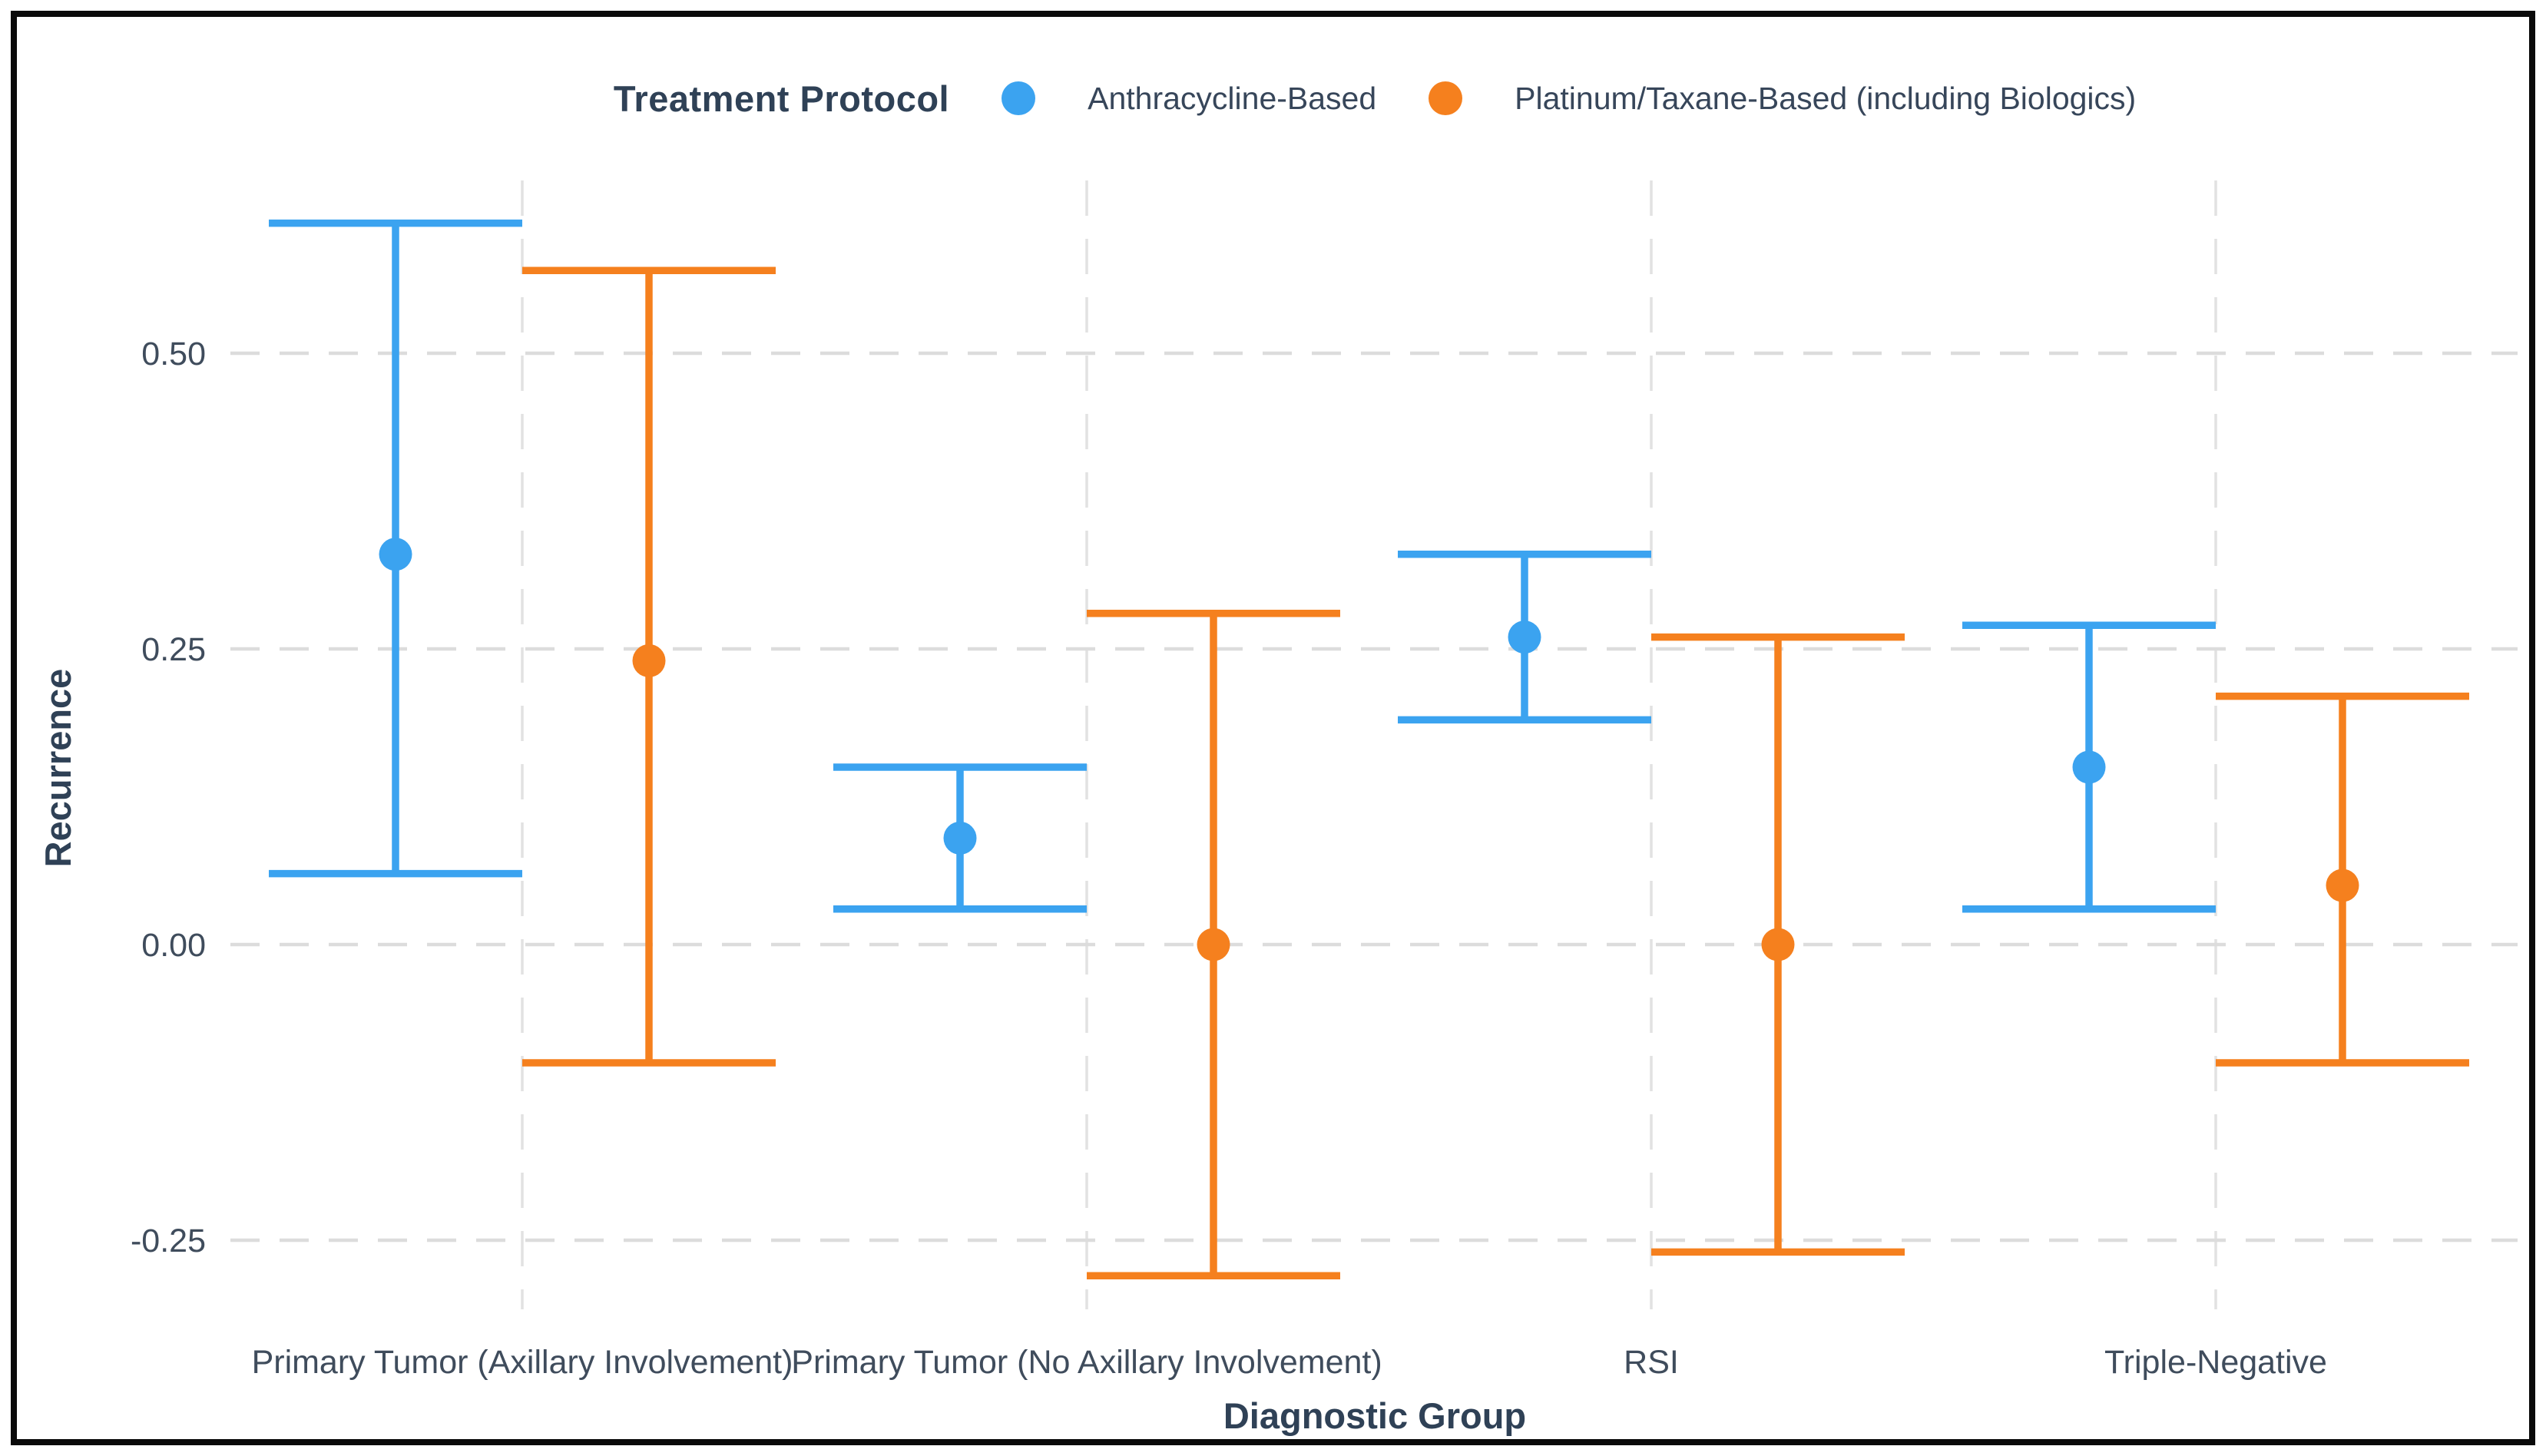 Image resolution: width=2546 pixels, height=1456 pixels. Describe the element at coordinates (522, 1362) in the screenshot. I see `x-tick-label: Primary Tumor (Axillary Involvement)` at that location.